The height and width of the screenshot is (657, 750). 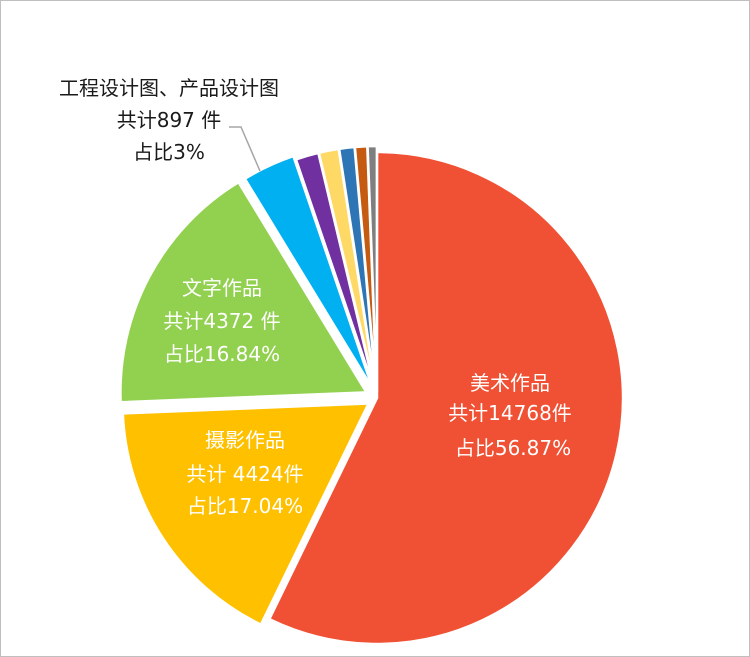 What do you see at coordinates (169, 120) in the screenshot?
I see `label-gongcheng-count: 共计897 件` at bounding box center [169, 120].